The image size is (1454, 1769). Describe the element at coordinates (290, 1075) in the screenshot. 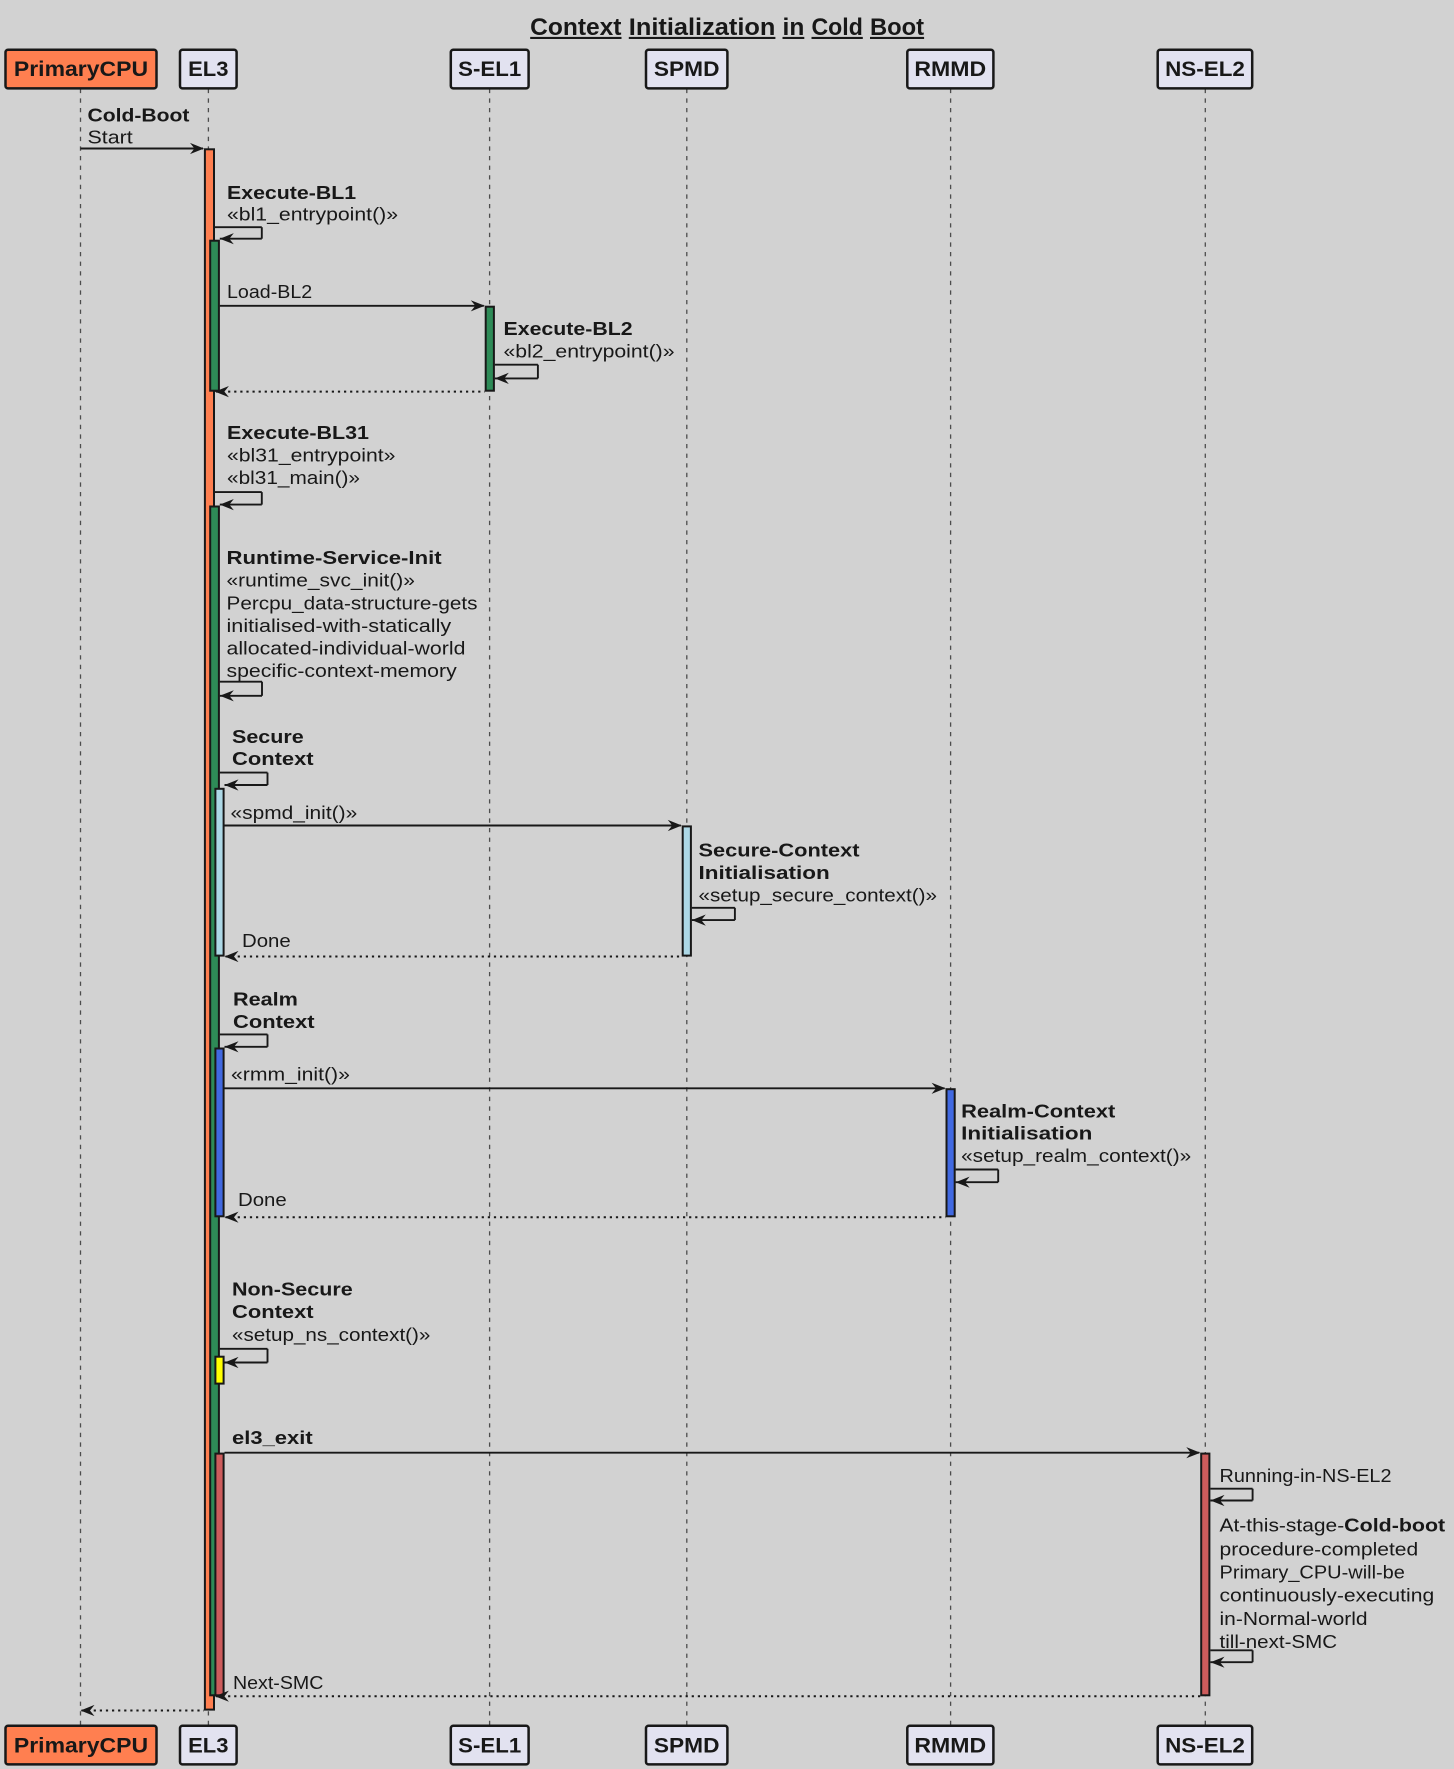

I see `svg-text: «rmm_init()»` at that location.